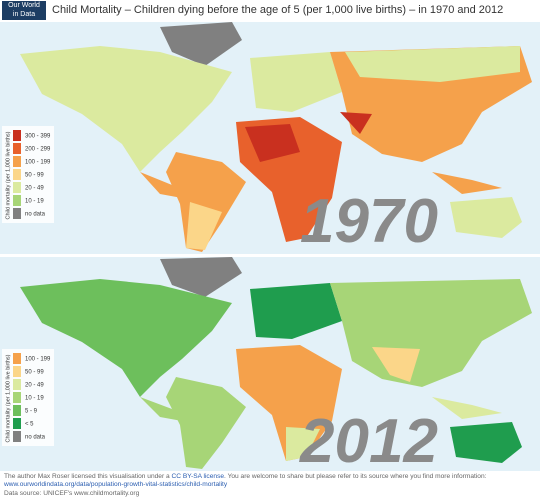  What do you see at coordinates (31, 412) in the screenshot?
I see `legend-label: 5 - 9` at bounding box center [31, 412].